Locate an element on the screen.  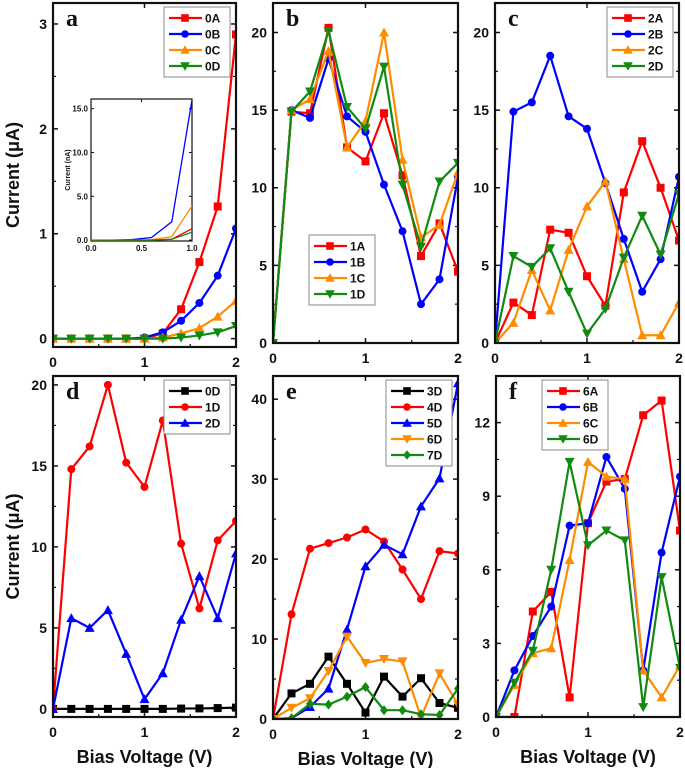
legend: 0A 0B 0C 0D is located at coordinates (197, 42).